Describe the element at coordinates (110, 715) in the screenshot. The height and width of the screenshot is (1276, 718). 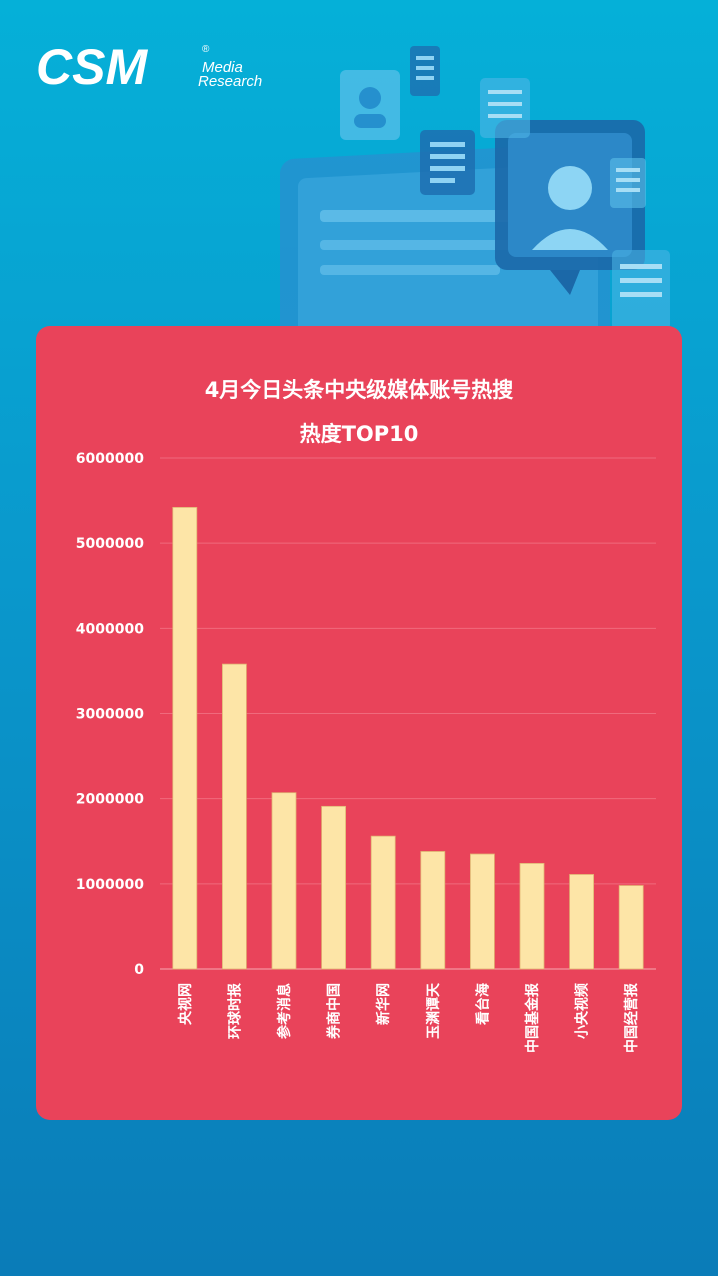
I see `y-tick-label: 3000000` at that location.